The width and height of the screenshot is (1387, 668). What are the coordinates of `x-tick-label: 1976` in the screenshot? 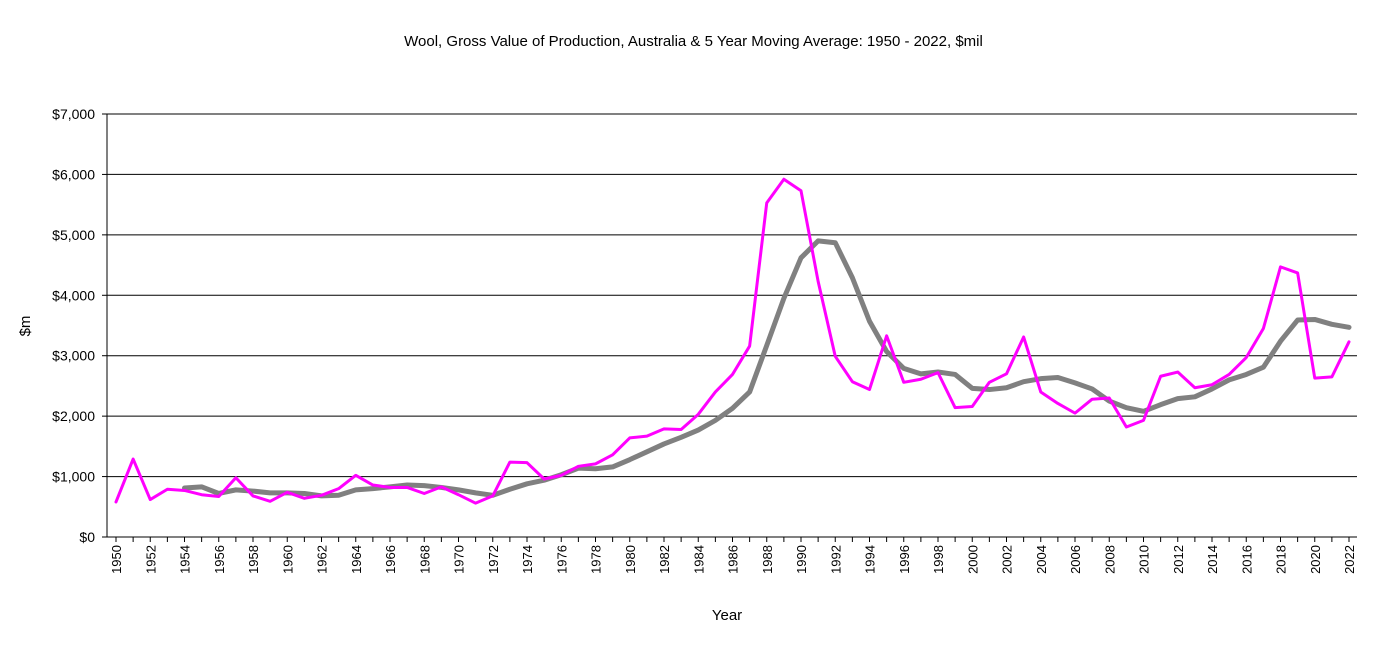 It's located at (561, 559).